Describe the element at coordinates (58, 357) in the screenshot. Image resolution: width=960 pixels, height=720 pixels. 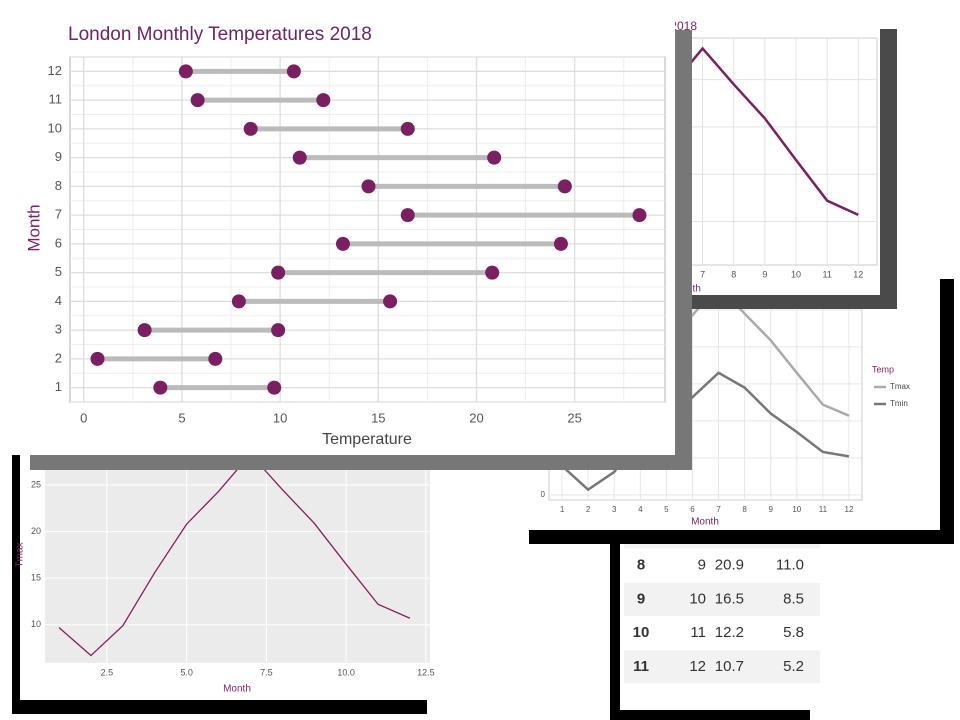
I see `y-tick-label: 2` at that location.